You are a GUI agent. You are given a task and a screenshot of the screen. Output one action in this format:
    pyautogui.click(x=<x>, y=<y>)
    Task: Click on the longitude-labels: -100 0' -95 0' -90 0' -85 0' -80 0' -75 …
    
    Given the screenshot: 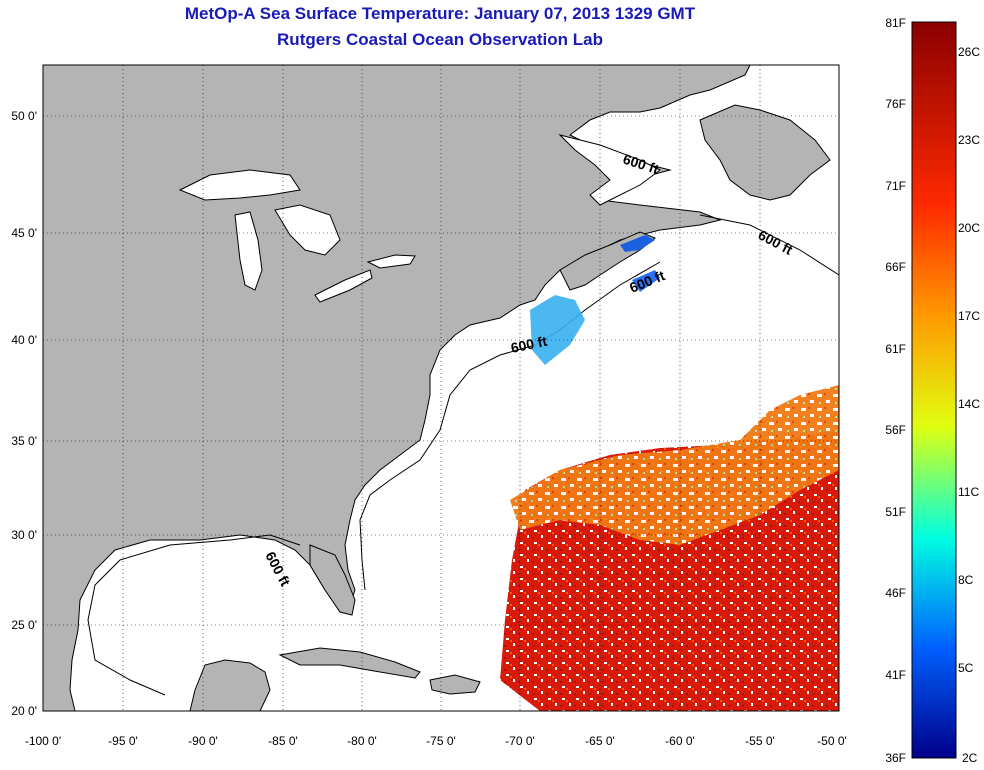 What is the action you would take?
    pyautogui.click(x=436, y=741)
    